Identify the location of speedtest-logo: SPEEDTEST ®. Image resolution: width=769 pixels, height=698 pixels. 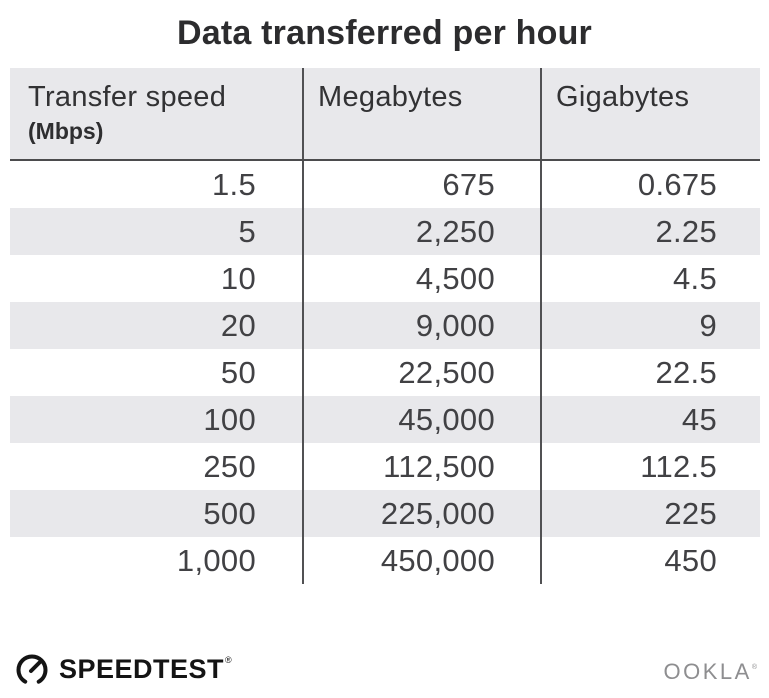
(122, 669).